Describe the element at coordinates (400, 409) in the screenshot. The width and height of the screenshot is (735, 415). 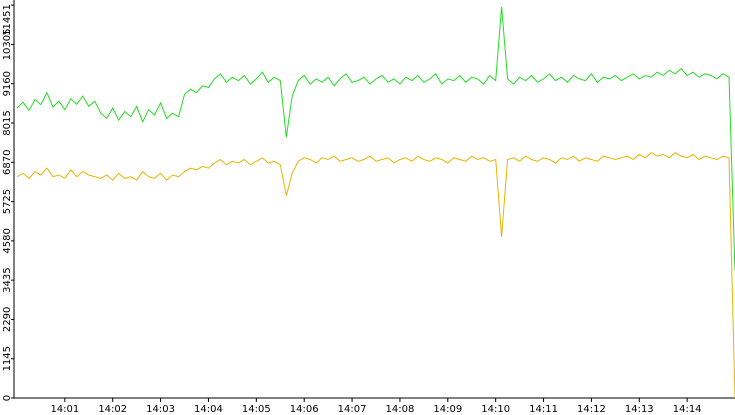
I see `x-tick-label: 14:08` at that location.